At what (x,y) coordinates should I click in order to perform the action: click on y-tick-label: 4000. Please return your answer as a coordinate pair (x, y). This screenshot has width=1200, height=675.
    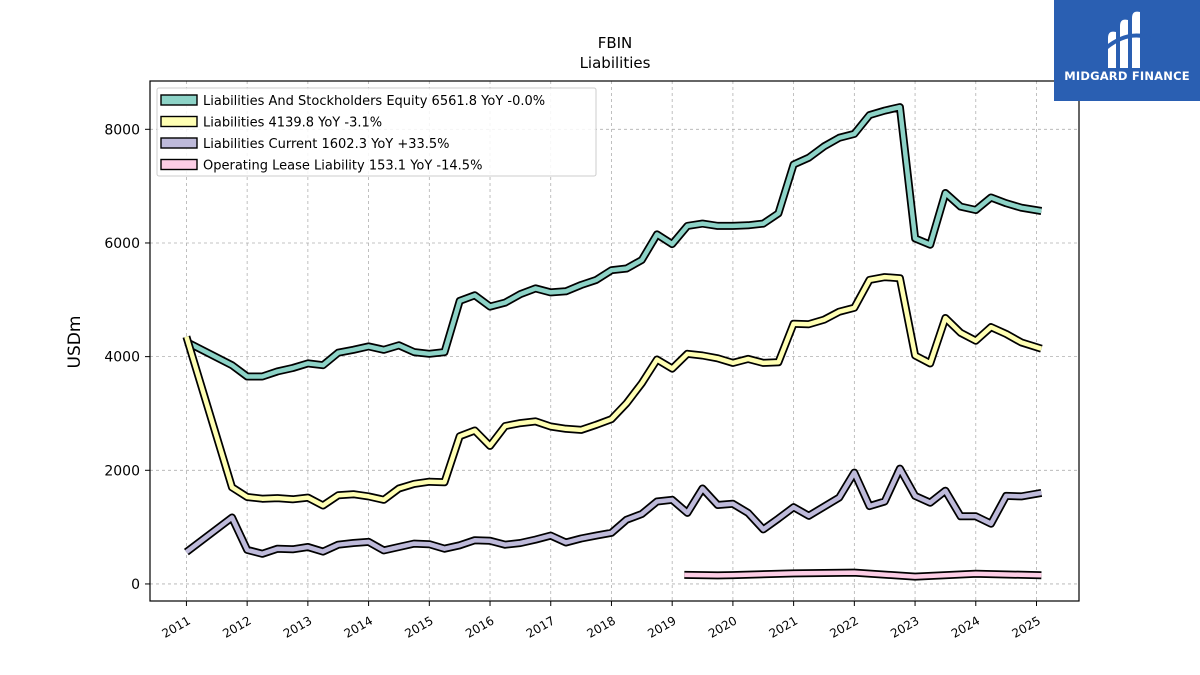
    Looking at the image, I should click on (122, 358).